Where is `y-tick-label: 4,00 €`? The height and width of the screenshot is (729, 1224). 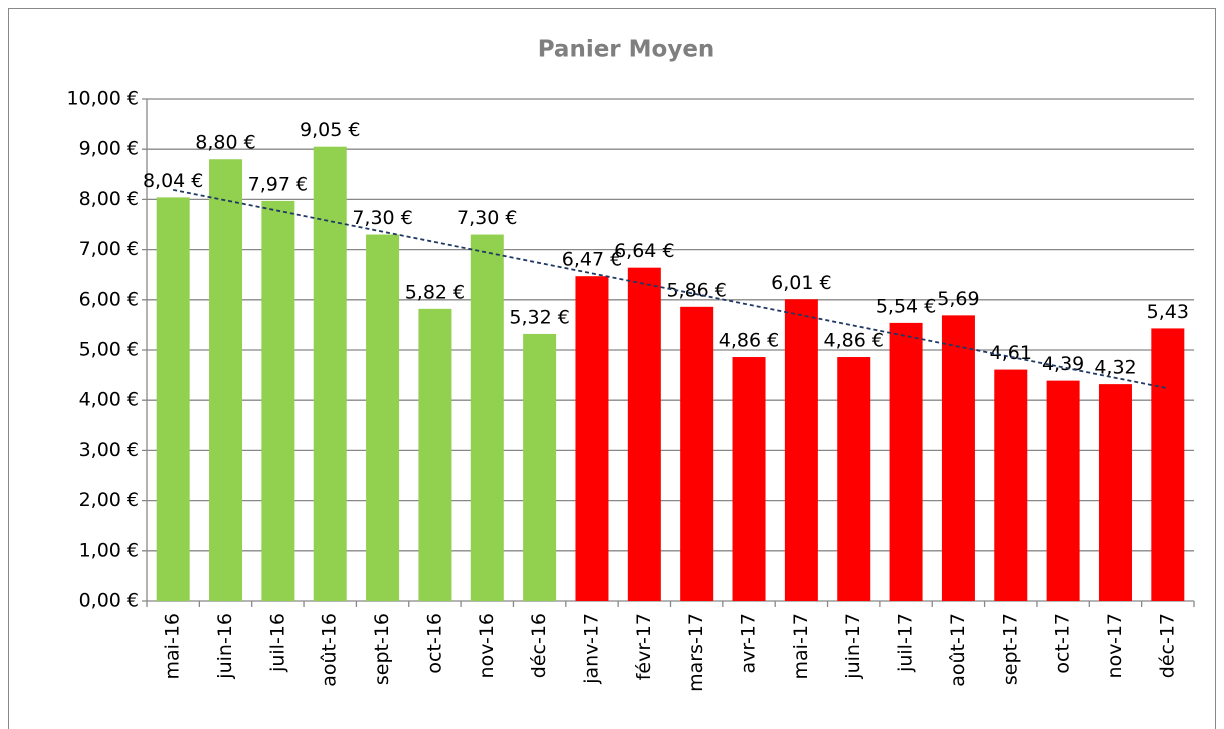 y-tick-label: 4,00 € is located at coordinates (109, 400).